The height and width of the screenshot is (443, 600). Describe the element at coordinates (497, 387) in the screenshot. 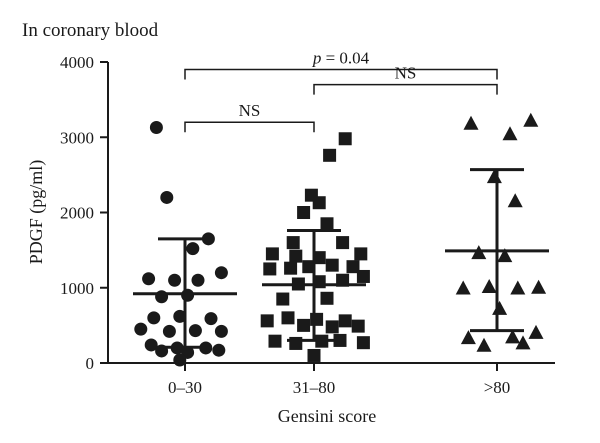

I see `x-tick-label: >80` at that location.